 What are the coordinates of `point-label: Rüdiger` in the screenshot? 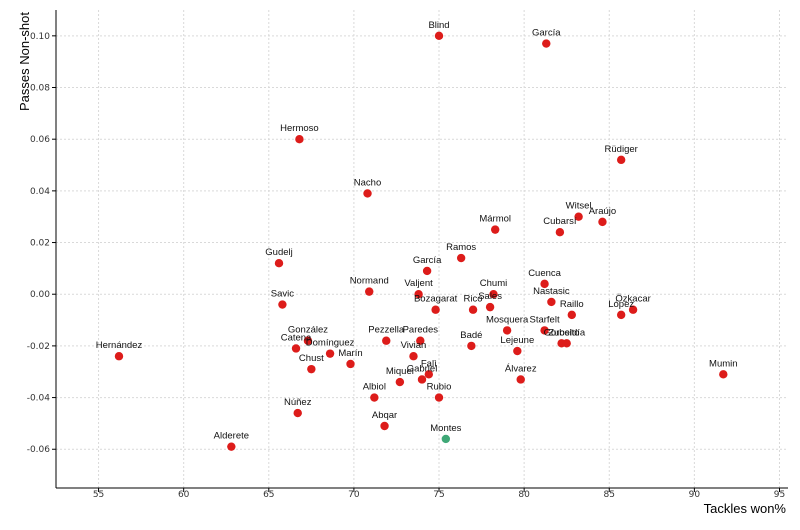 It's located at (621, 149).